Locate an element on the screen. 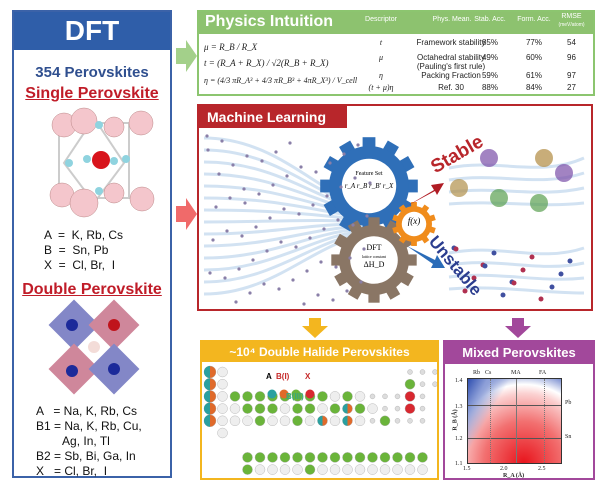 This screenshot has height=486, width=600. y-axis-label: R_B (Å) is located at coordinates (455, 420).